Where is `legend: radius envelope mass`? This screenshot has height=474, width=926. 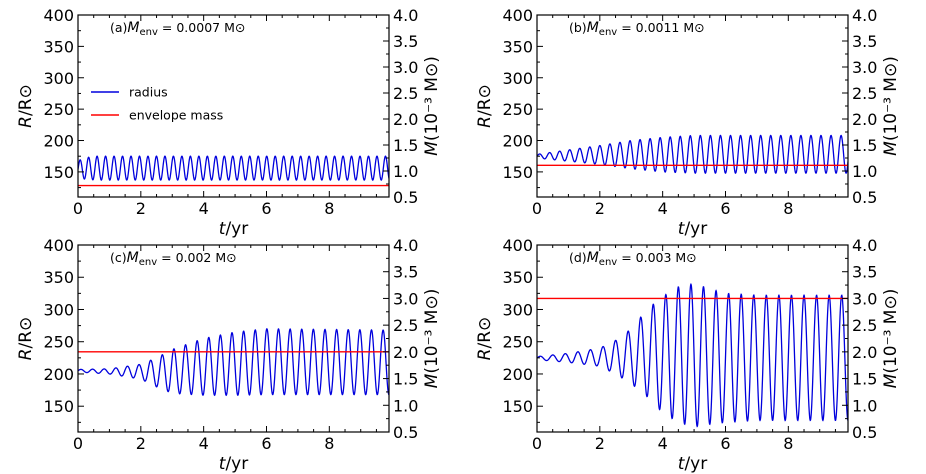
legend: radius envelope mass is located at coordinates (157, 104).